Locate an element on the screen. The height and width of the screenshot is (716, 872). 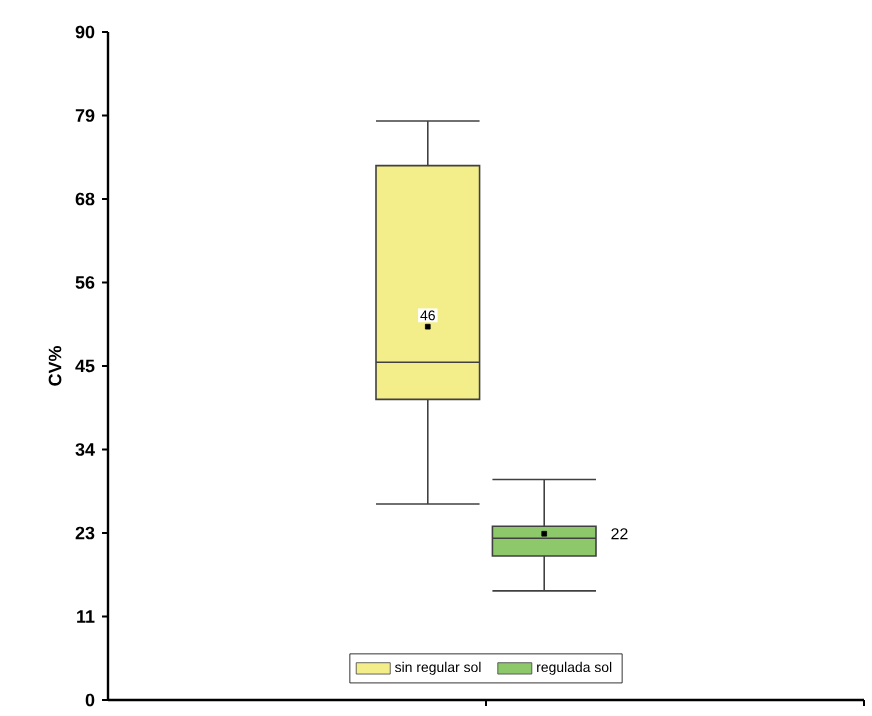
y-tick-label: 90 is located at coordinates (85, 32).